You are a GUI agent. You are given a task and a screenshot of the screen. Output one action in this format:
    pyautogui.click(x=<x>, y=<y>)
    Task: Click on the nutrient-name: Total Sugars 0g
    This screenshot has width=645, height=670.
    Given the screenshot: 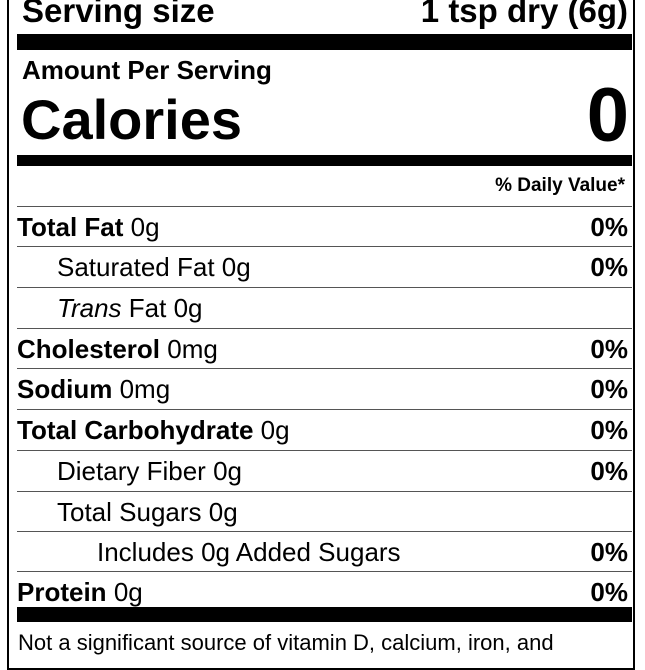 What is the action you would take?
    pyautogui.click(x=147, y=512)
    